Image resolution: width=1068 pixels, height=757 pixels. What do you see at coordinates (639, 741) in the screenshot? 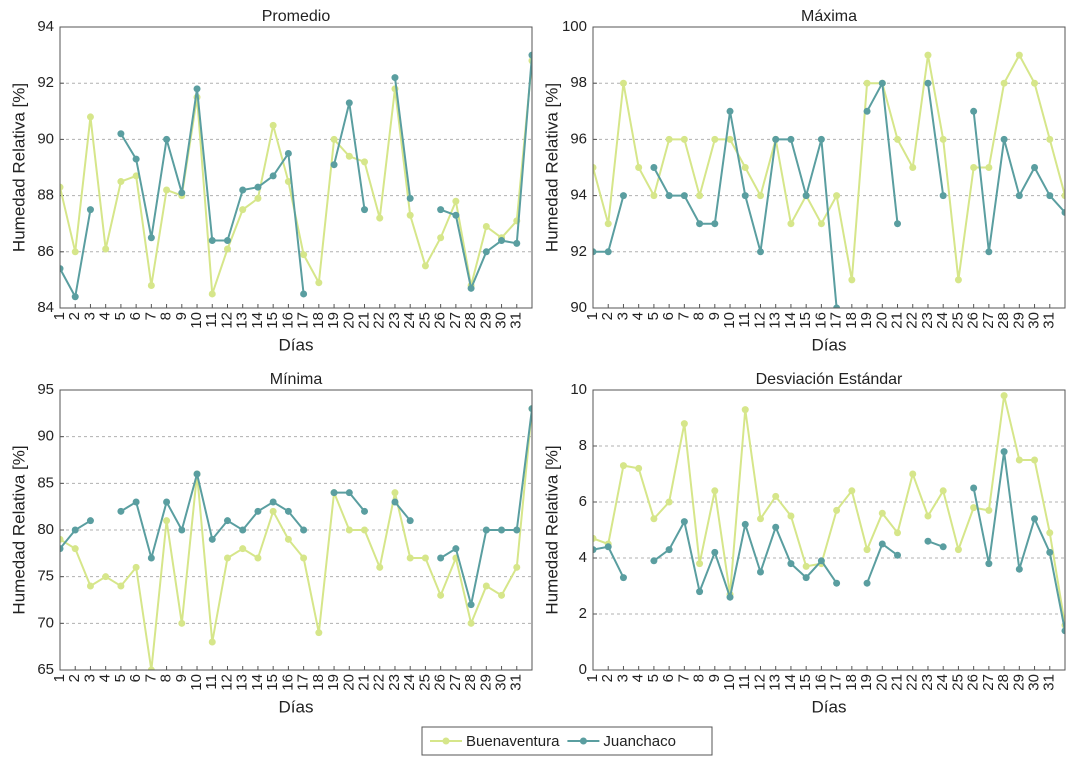
I see `legend-label: Juanchaco` at bounding box center [639, 741].